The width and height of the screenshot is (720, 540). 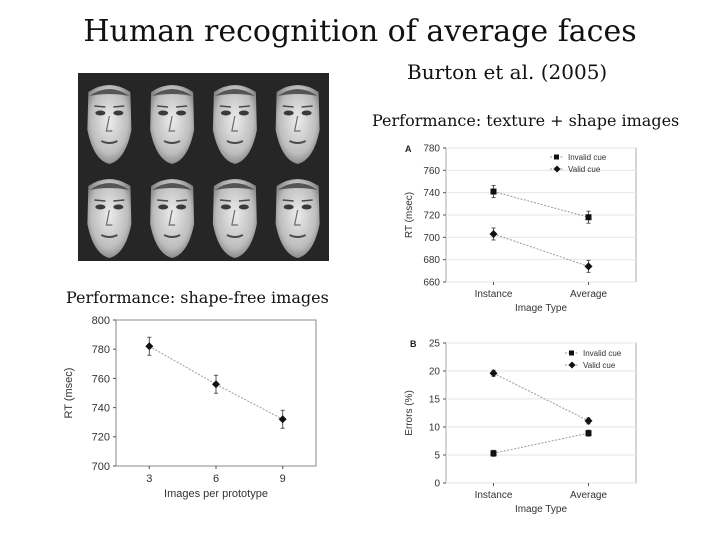 What do you see at coordinates (435, 400) in the screenshot?
I see `y-tick-label: 15` at bounding box center [435, 400].